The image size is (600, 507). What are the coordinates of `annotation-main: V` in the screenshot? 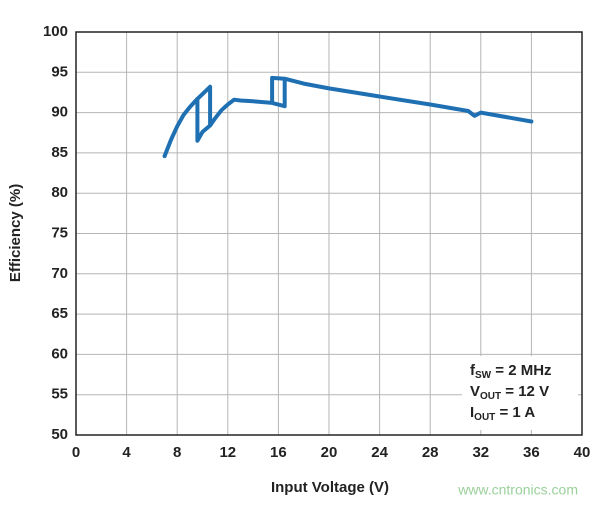 It's located at (475, 391).